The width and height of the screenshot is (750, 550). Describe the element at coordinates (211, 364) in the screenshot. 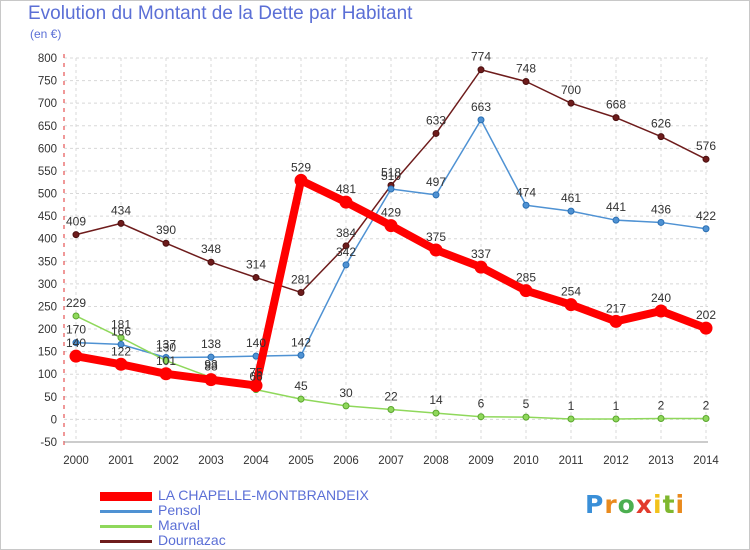

I see `data-label-marval: 93` at that location.